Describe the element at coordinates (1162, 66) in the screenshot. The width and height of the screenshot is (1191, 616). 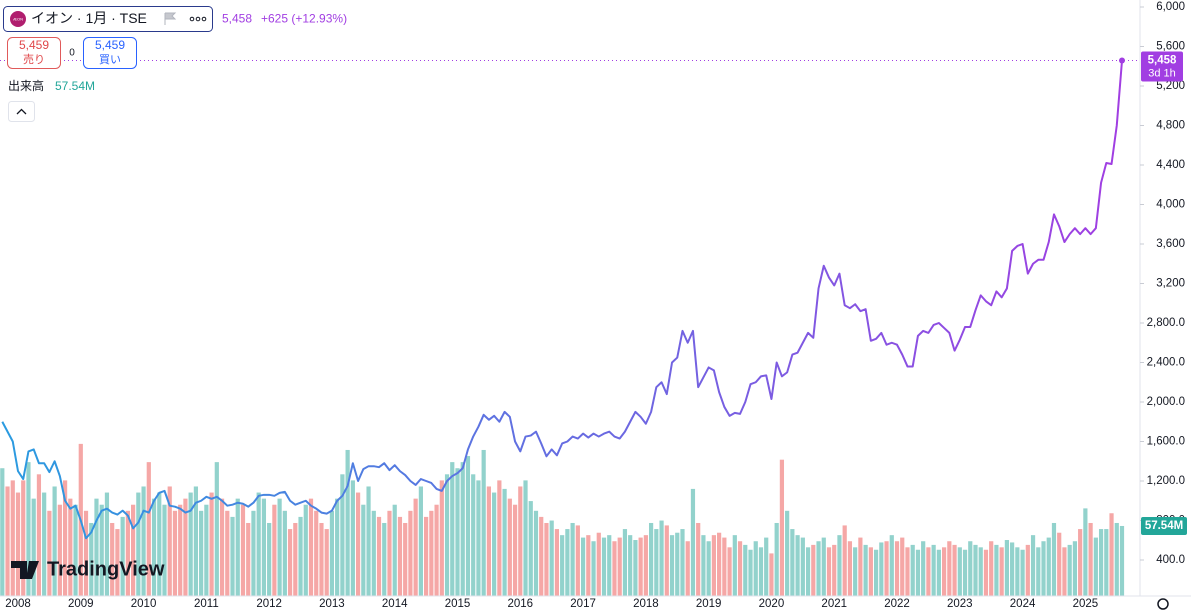
I see `price-tag` at that location.